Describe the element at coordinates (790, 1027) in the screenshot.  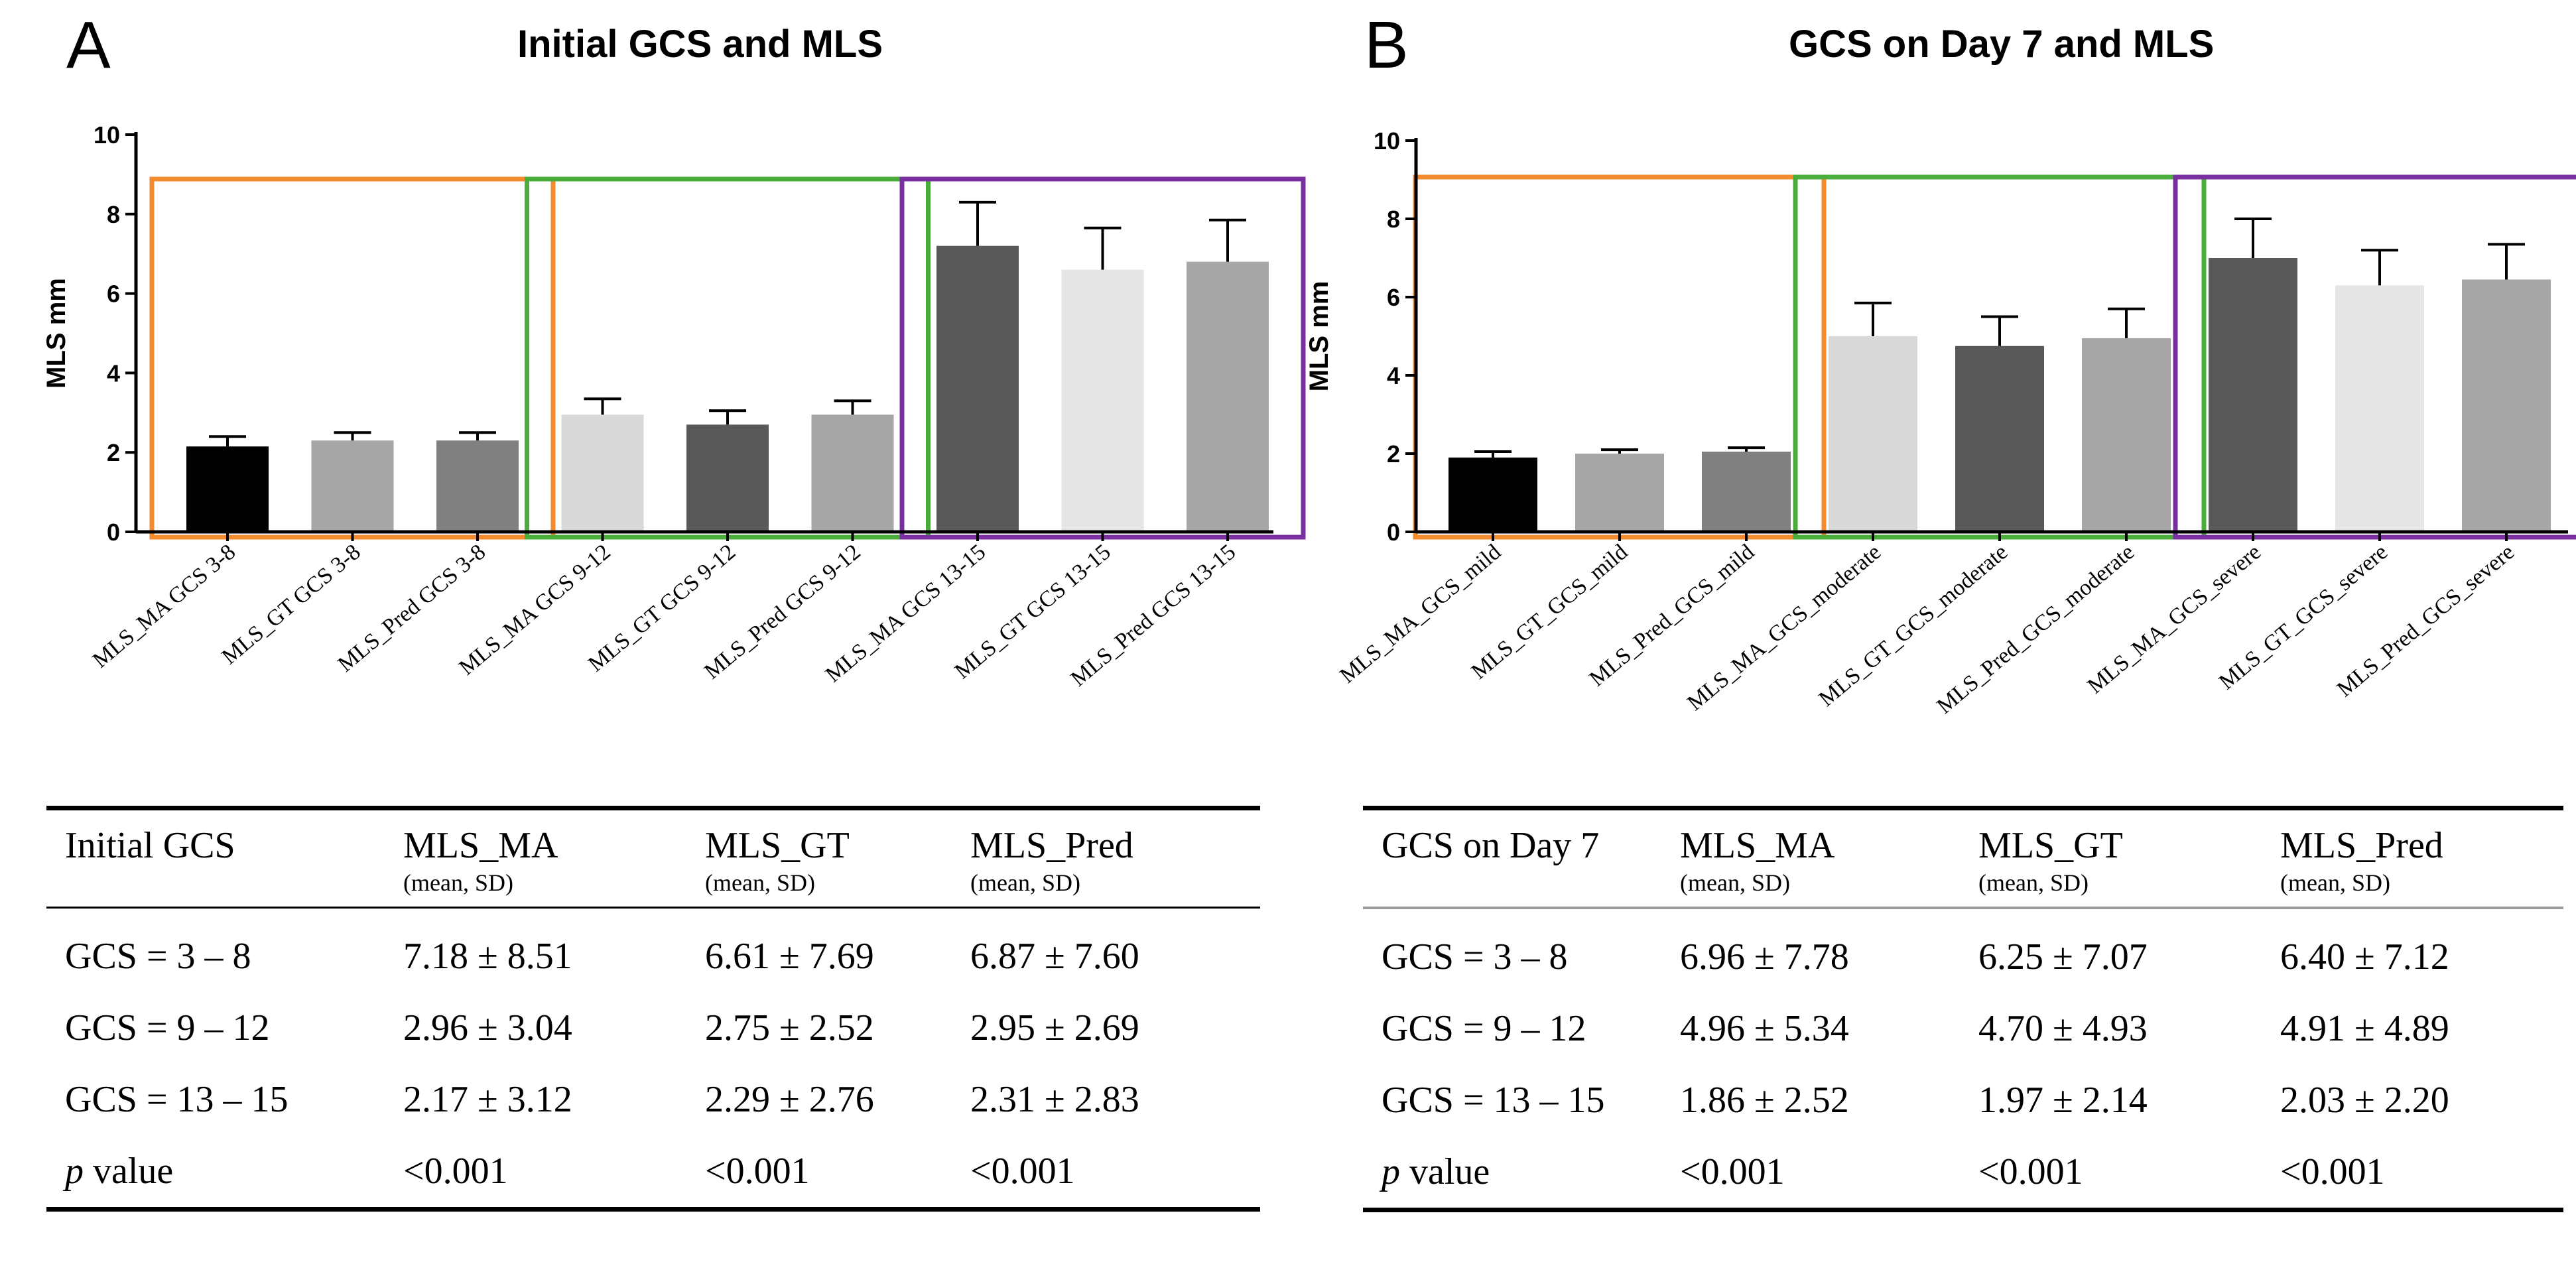
I see `table-cell: 2.75 ± 2.52` at that location.